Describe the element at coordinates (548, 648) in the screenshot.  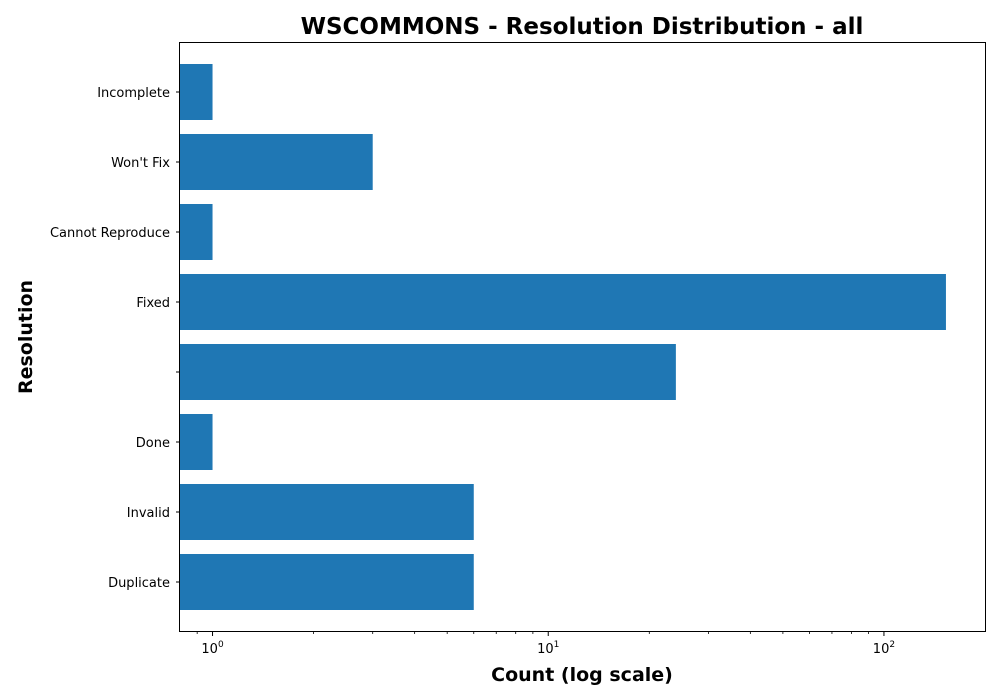
I see `x-tick-label: 10¹` at that location.